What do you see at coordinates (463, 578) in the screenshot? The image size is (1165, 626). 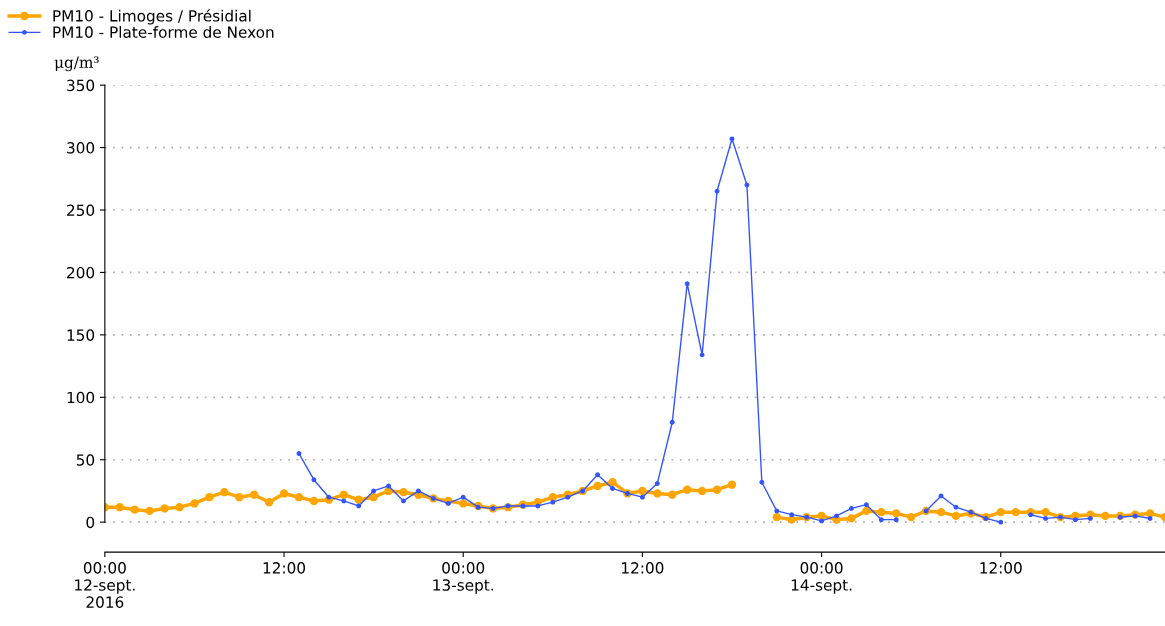 I see `x-tick-label: 00:00 13-sept.` at bounding box center [463, 578].